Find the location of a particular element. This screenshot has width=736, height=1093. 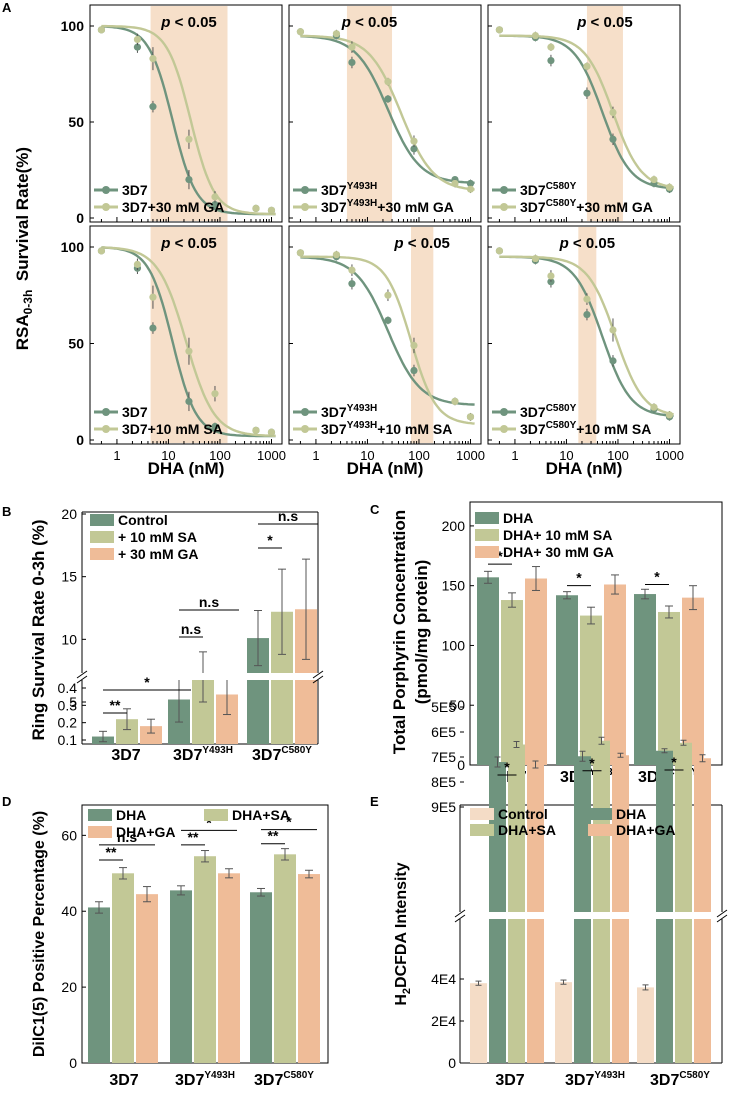

legend-label: DHA is located at coordinates (131, 815).